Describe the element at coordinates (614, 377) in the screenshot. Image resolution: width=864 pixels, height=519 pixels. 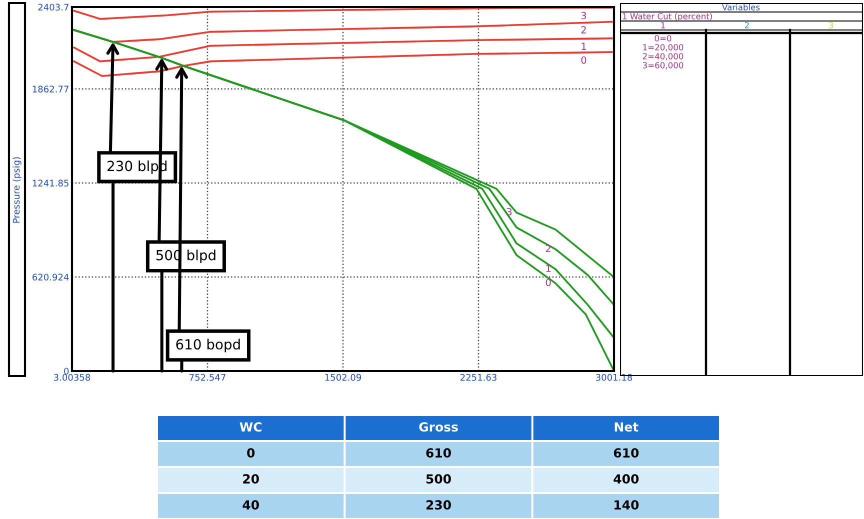
I see `x-tick-label: 3001.18` at that location.